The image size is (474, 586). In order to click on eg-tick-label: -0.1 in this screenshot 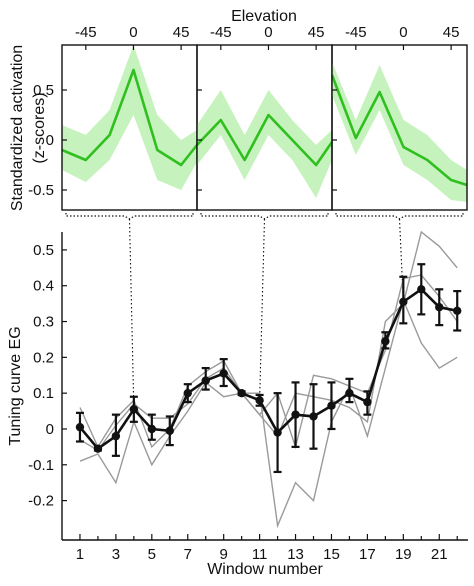, I will do `click(41, 465)`.